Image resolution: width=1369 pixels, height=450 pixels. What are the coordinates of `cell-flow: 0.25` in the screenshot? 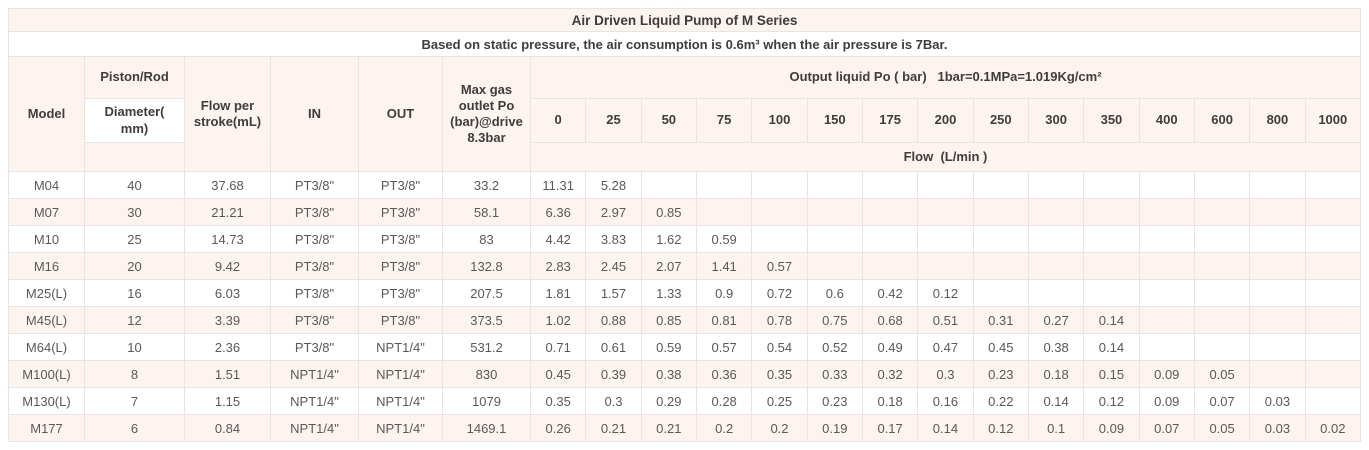 It's located at (779, 401).